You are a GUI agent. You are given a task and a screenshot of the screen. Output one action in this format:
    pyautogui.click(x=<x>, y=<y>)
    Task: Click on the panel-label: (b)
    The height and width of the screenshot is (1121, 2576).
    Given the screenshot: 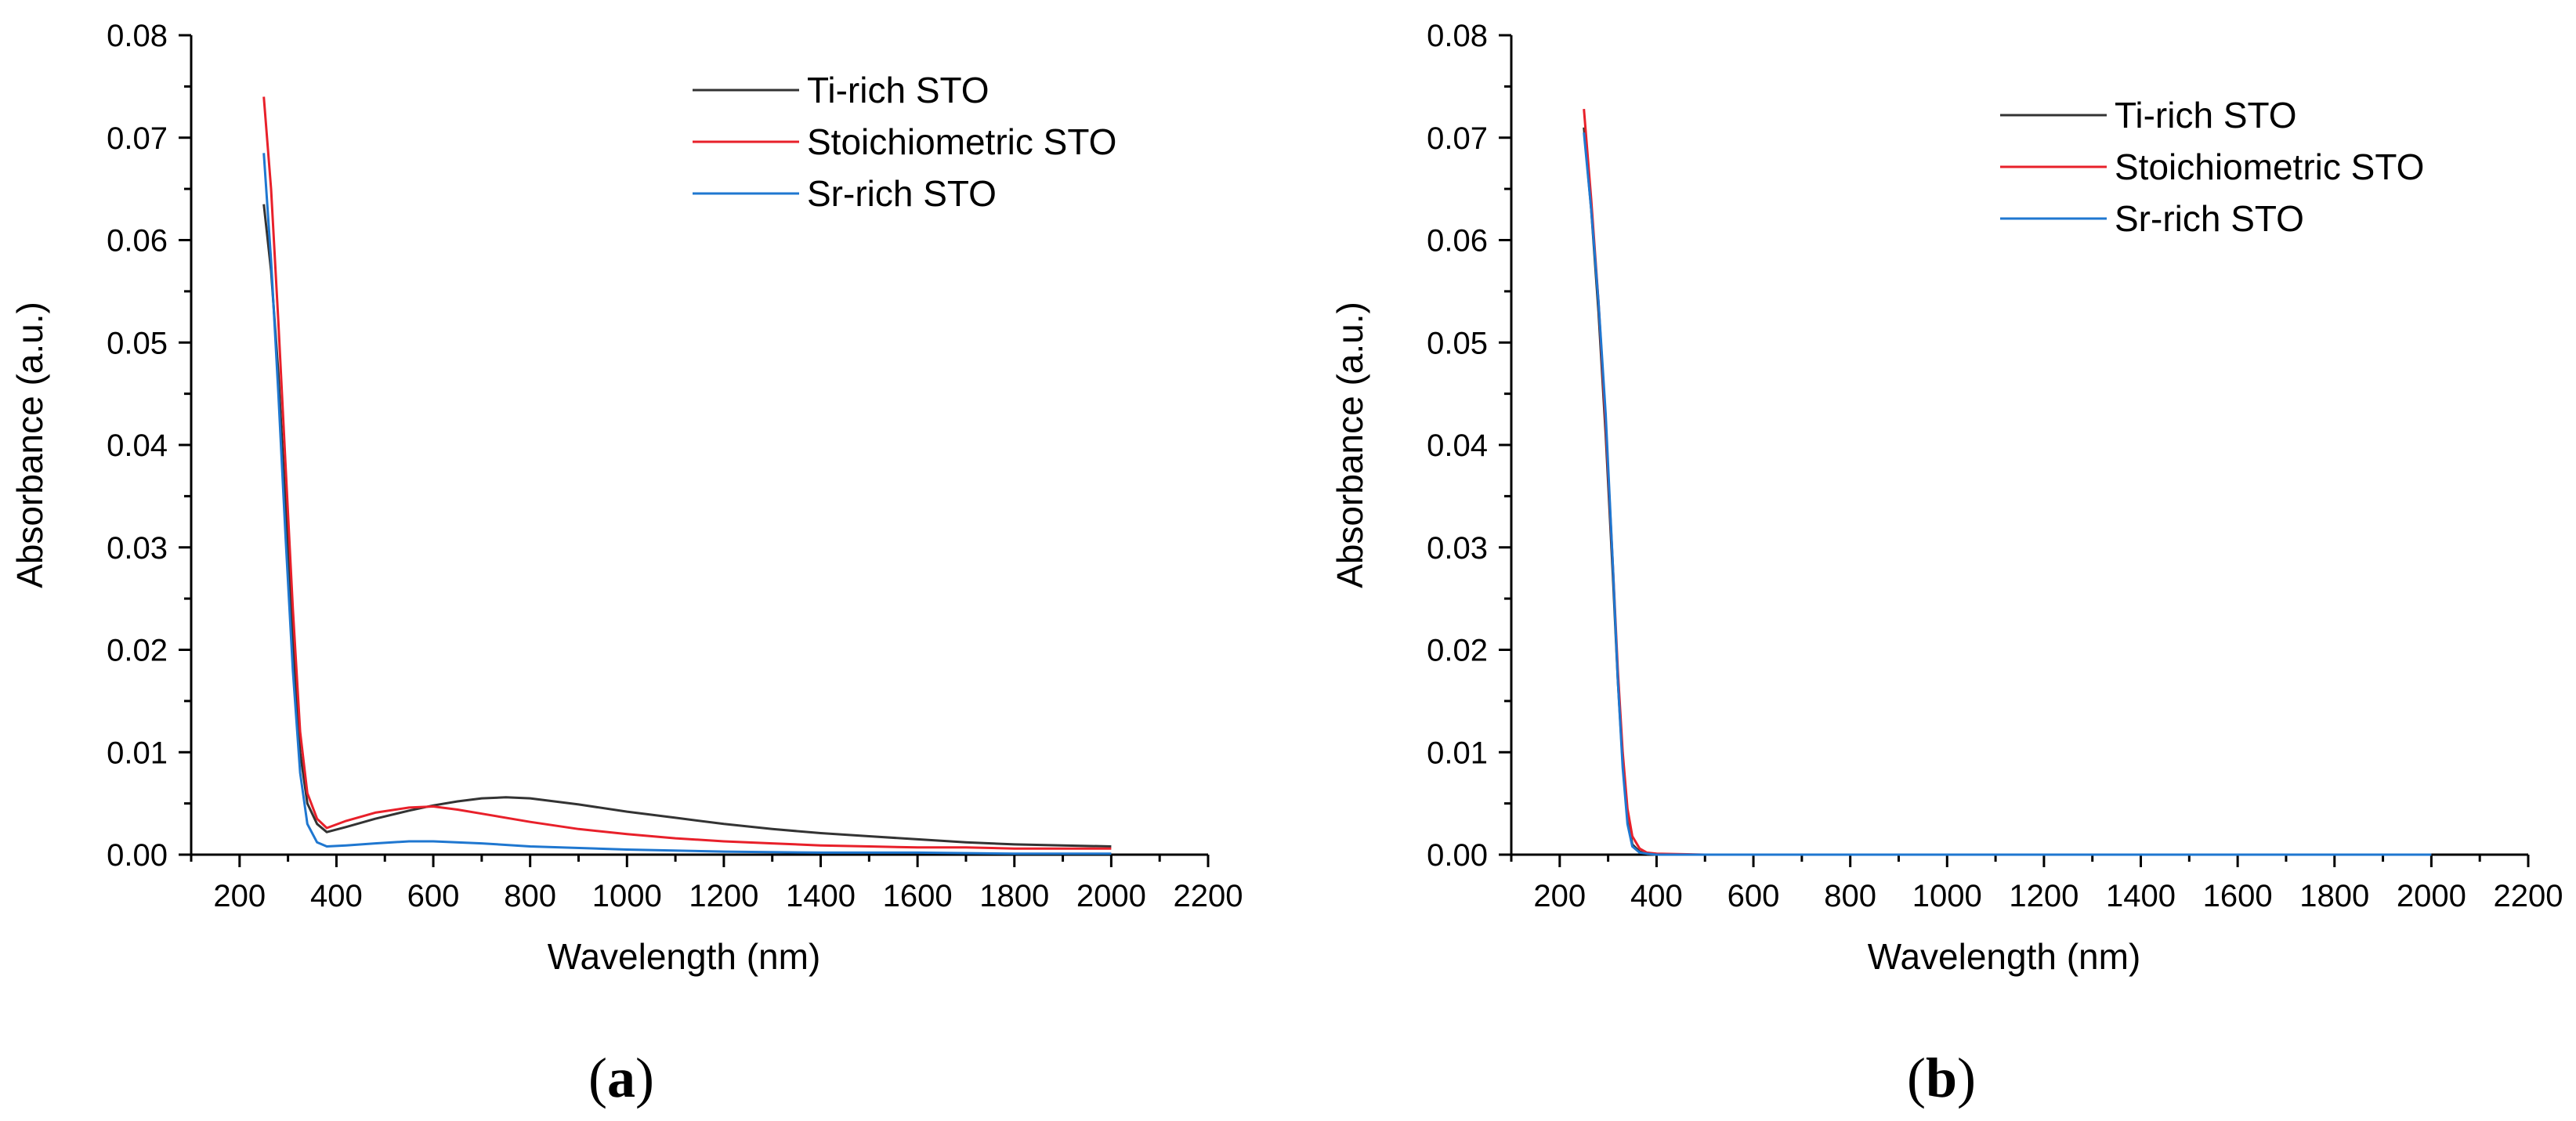 What is the action you would take?
    pyautogui.click(x=1941, y=1078)
    